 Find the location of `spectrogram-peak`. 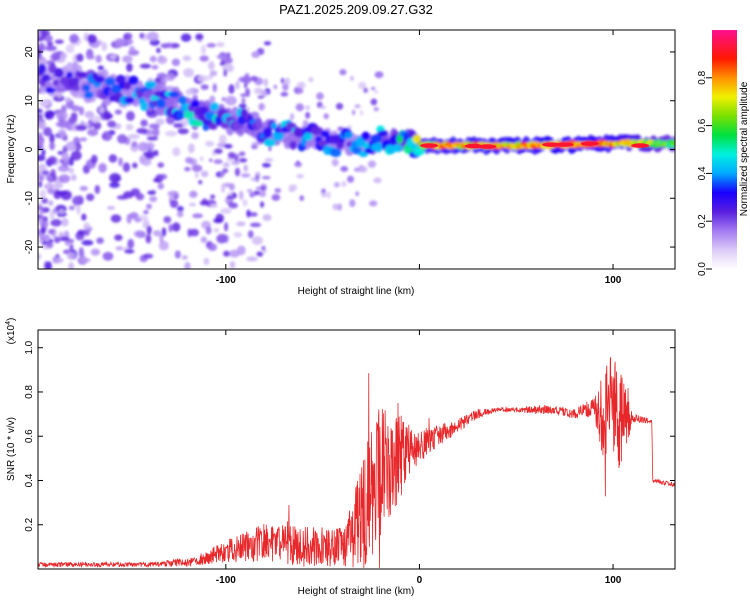

spectrogram-peak is located at coordinates (473, 146).